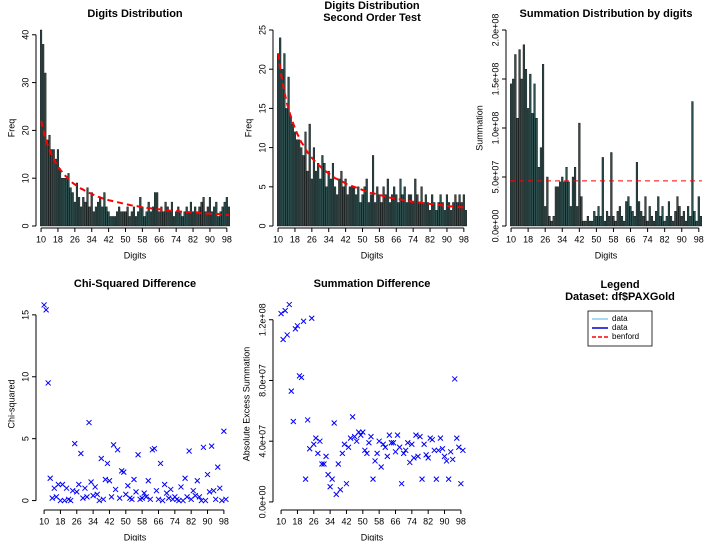 This screenshot has height=541, width=708. What do you see at coordinates (193, 239) in the screenshot?
I see `x-tick-label: 82` at bounding box center [193, 239].